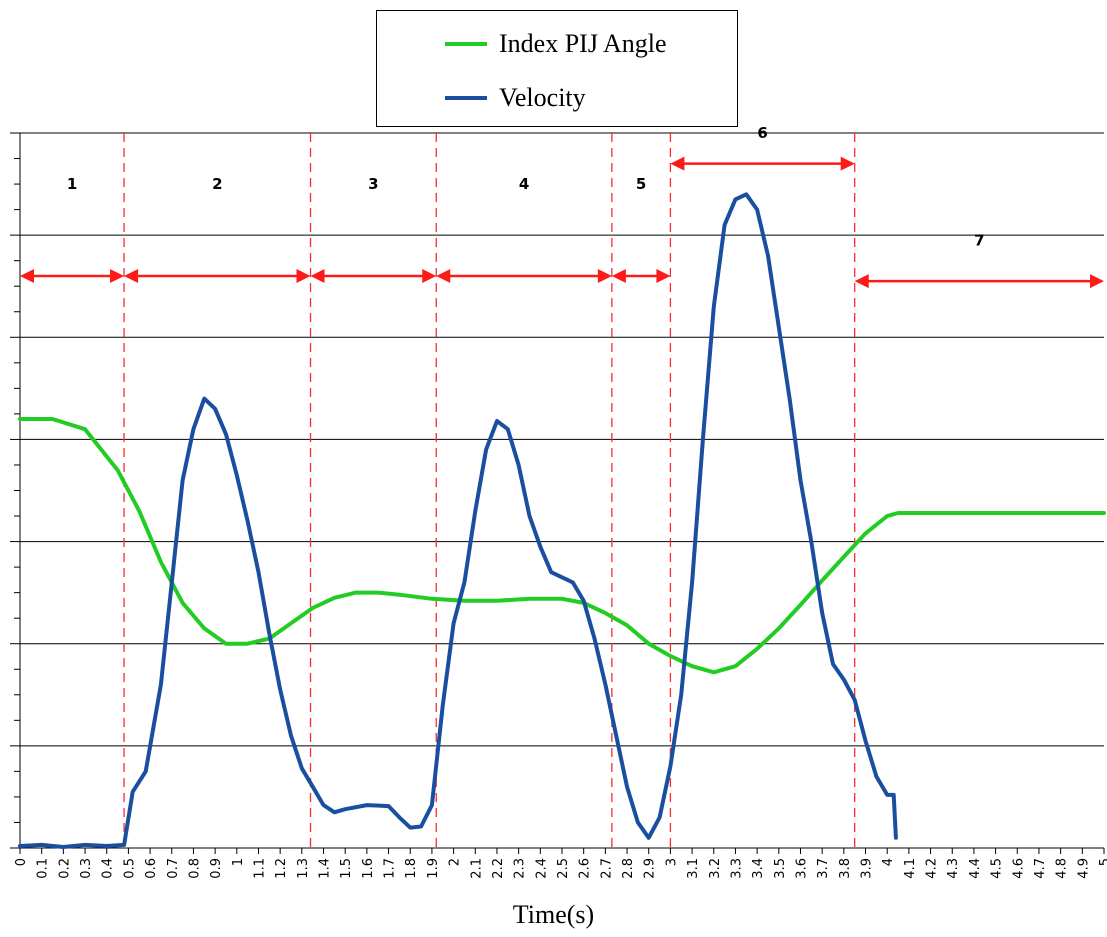 This screenshot has height=937, width=1107. I want to click on phase-label-2: 2, so click(217, 184).